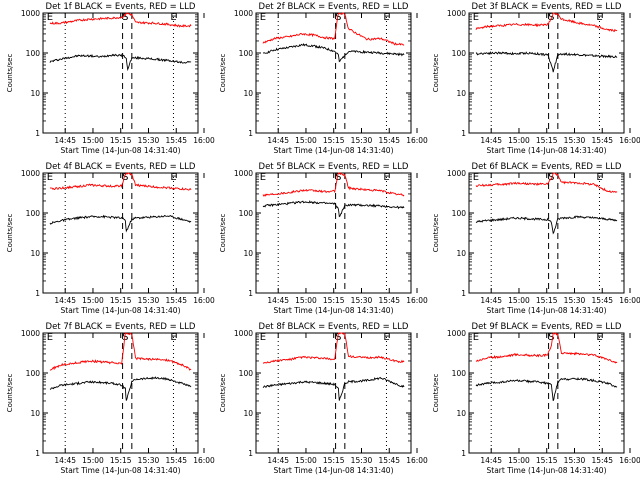 The image size is (640, 480). Describe the element at coordinates (547, 7) in the screenshot. I see `panel-title: Det 3f BLACK = Events, RED = LLD` at that location.